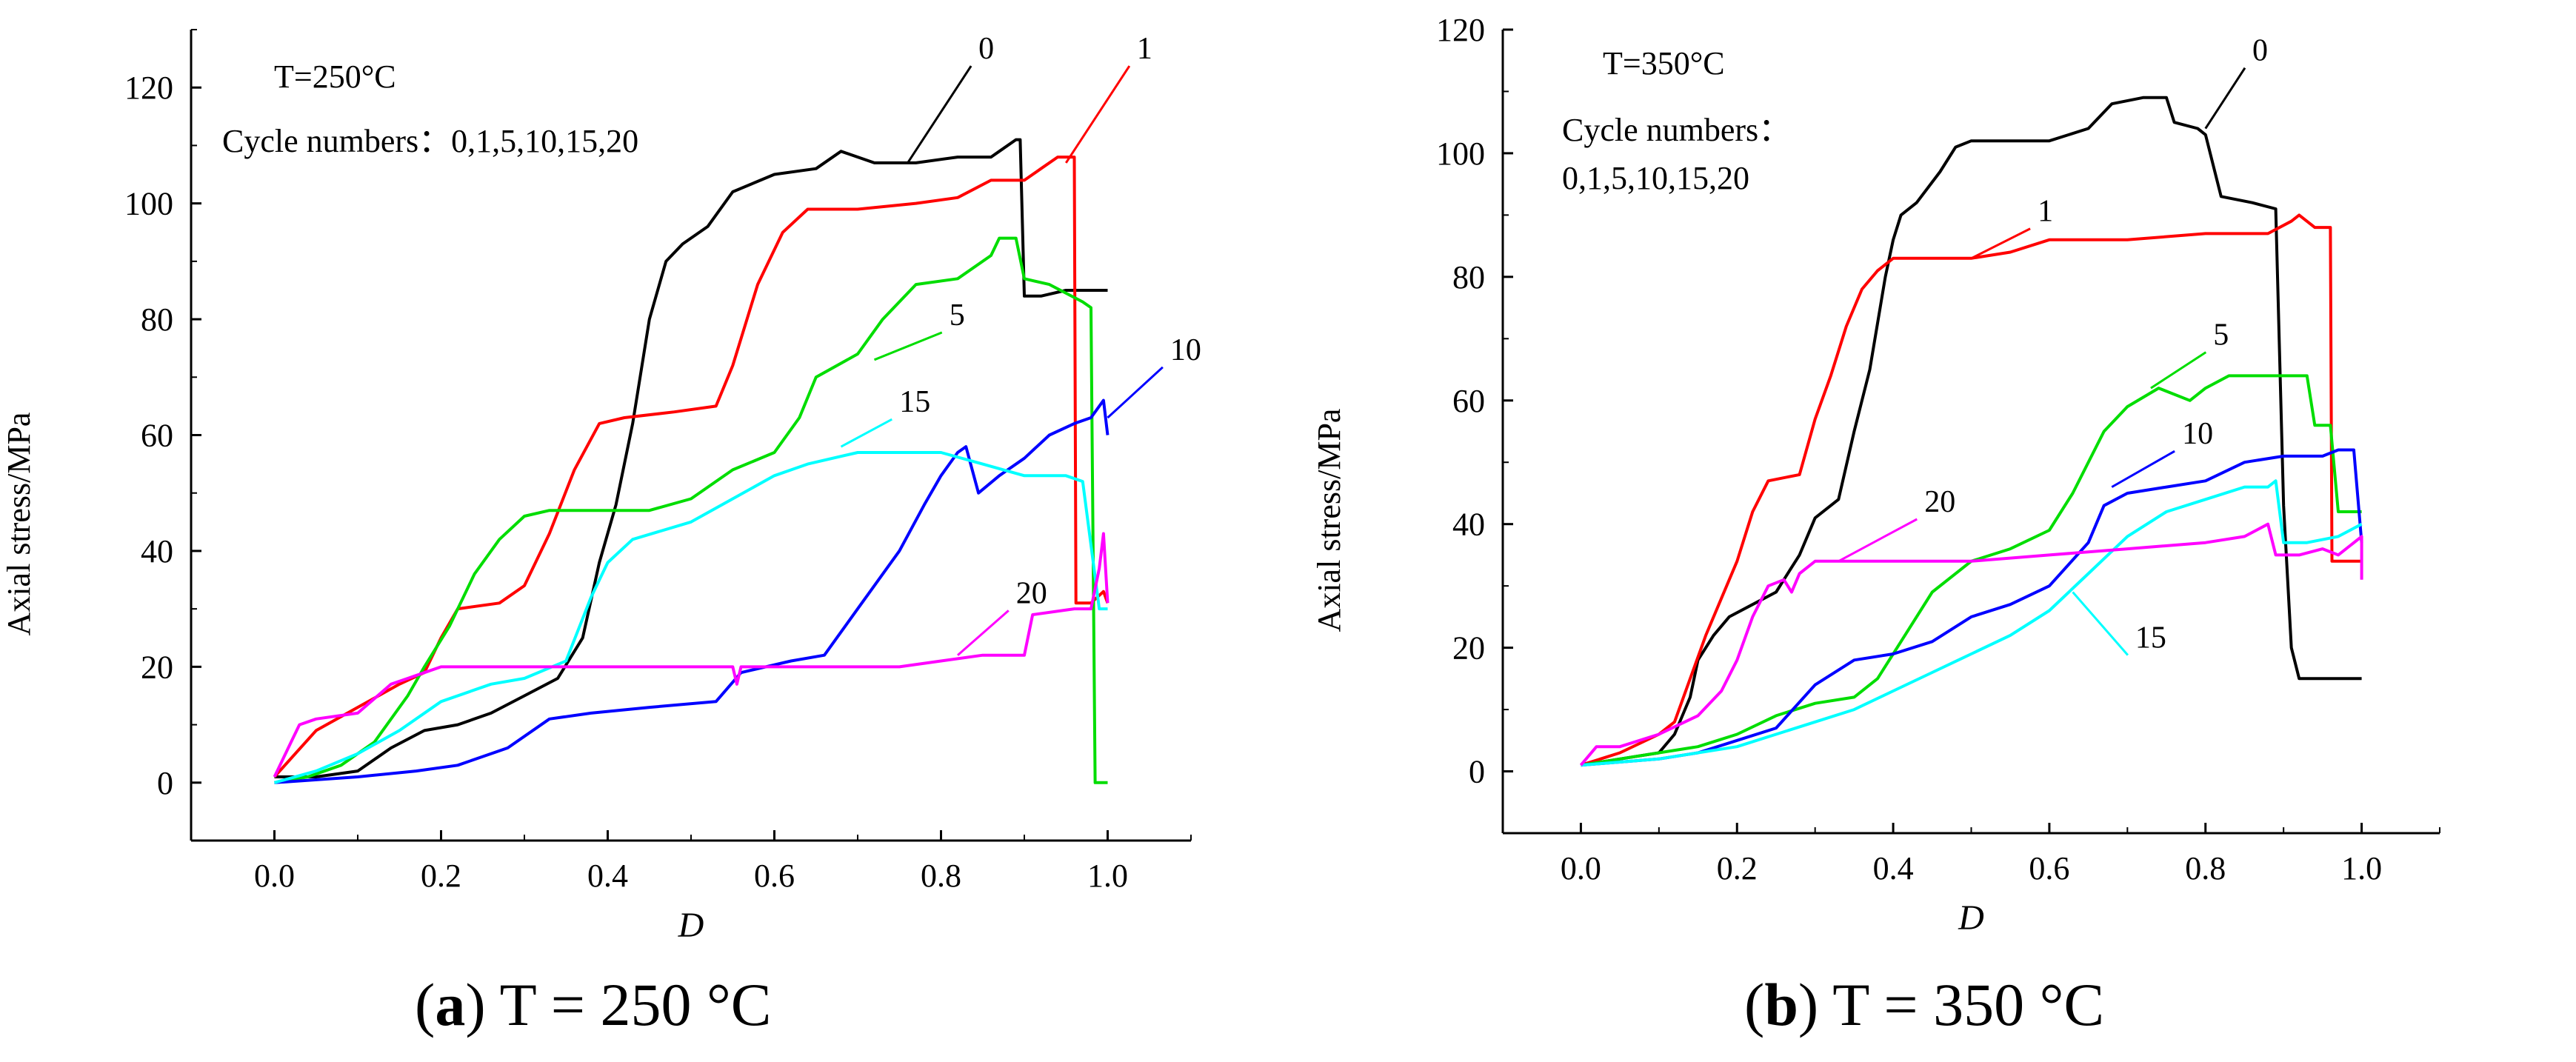  What do you see at coordinates (430, 141) in the screenshot?
I see `annotation-text: Cycle numbers：0,1,5,10,15,20` at bounding box center [430, 141].